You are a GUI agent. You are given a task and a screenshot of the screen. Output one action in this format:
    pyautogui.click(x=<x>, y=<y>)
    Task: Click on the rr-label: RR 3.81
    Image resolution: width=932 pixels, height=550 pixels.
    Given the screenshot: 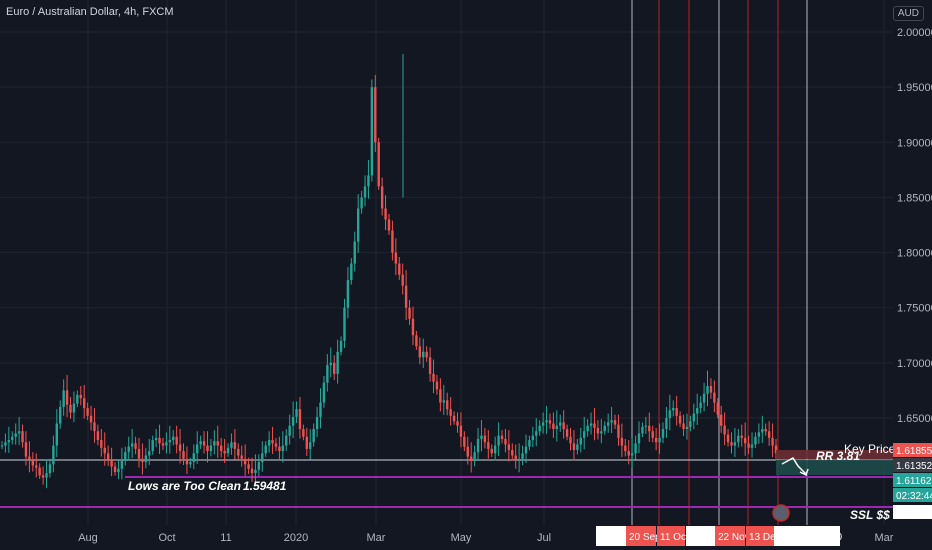 What is the action you would take?
    pyautogui.click(x=838, y=456)
    